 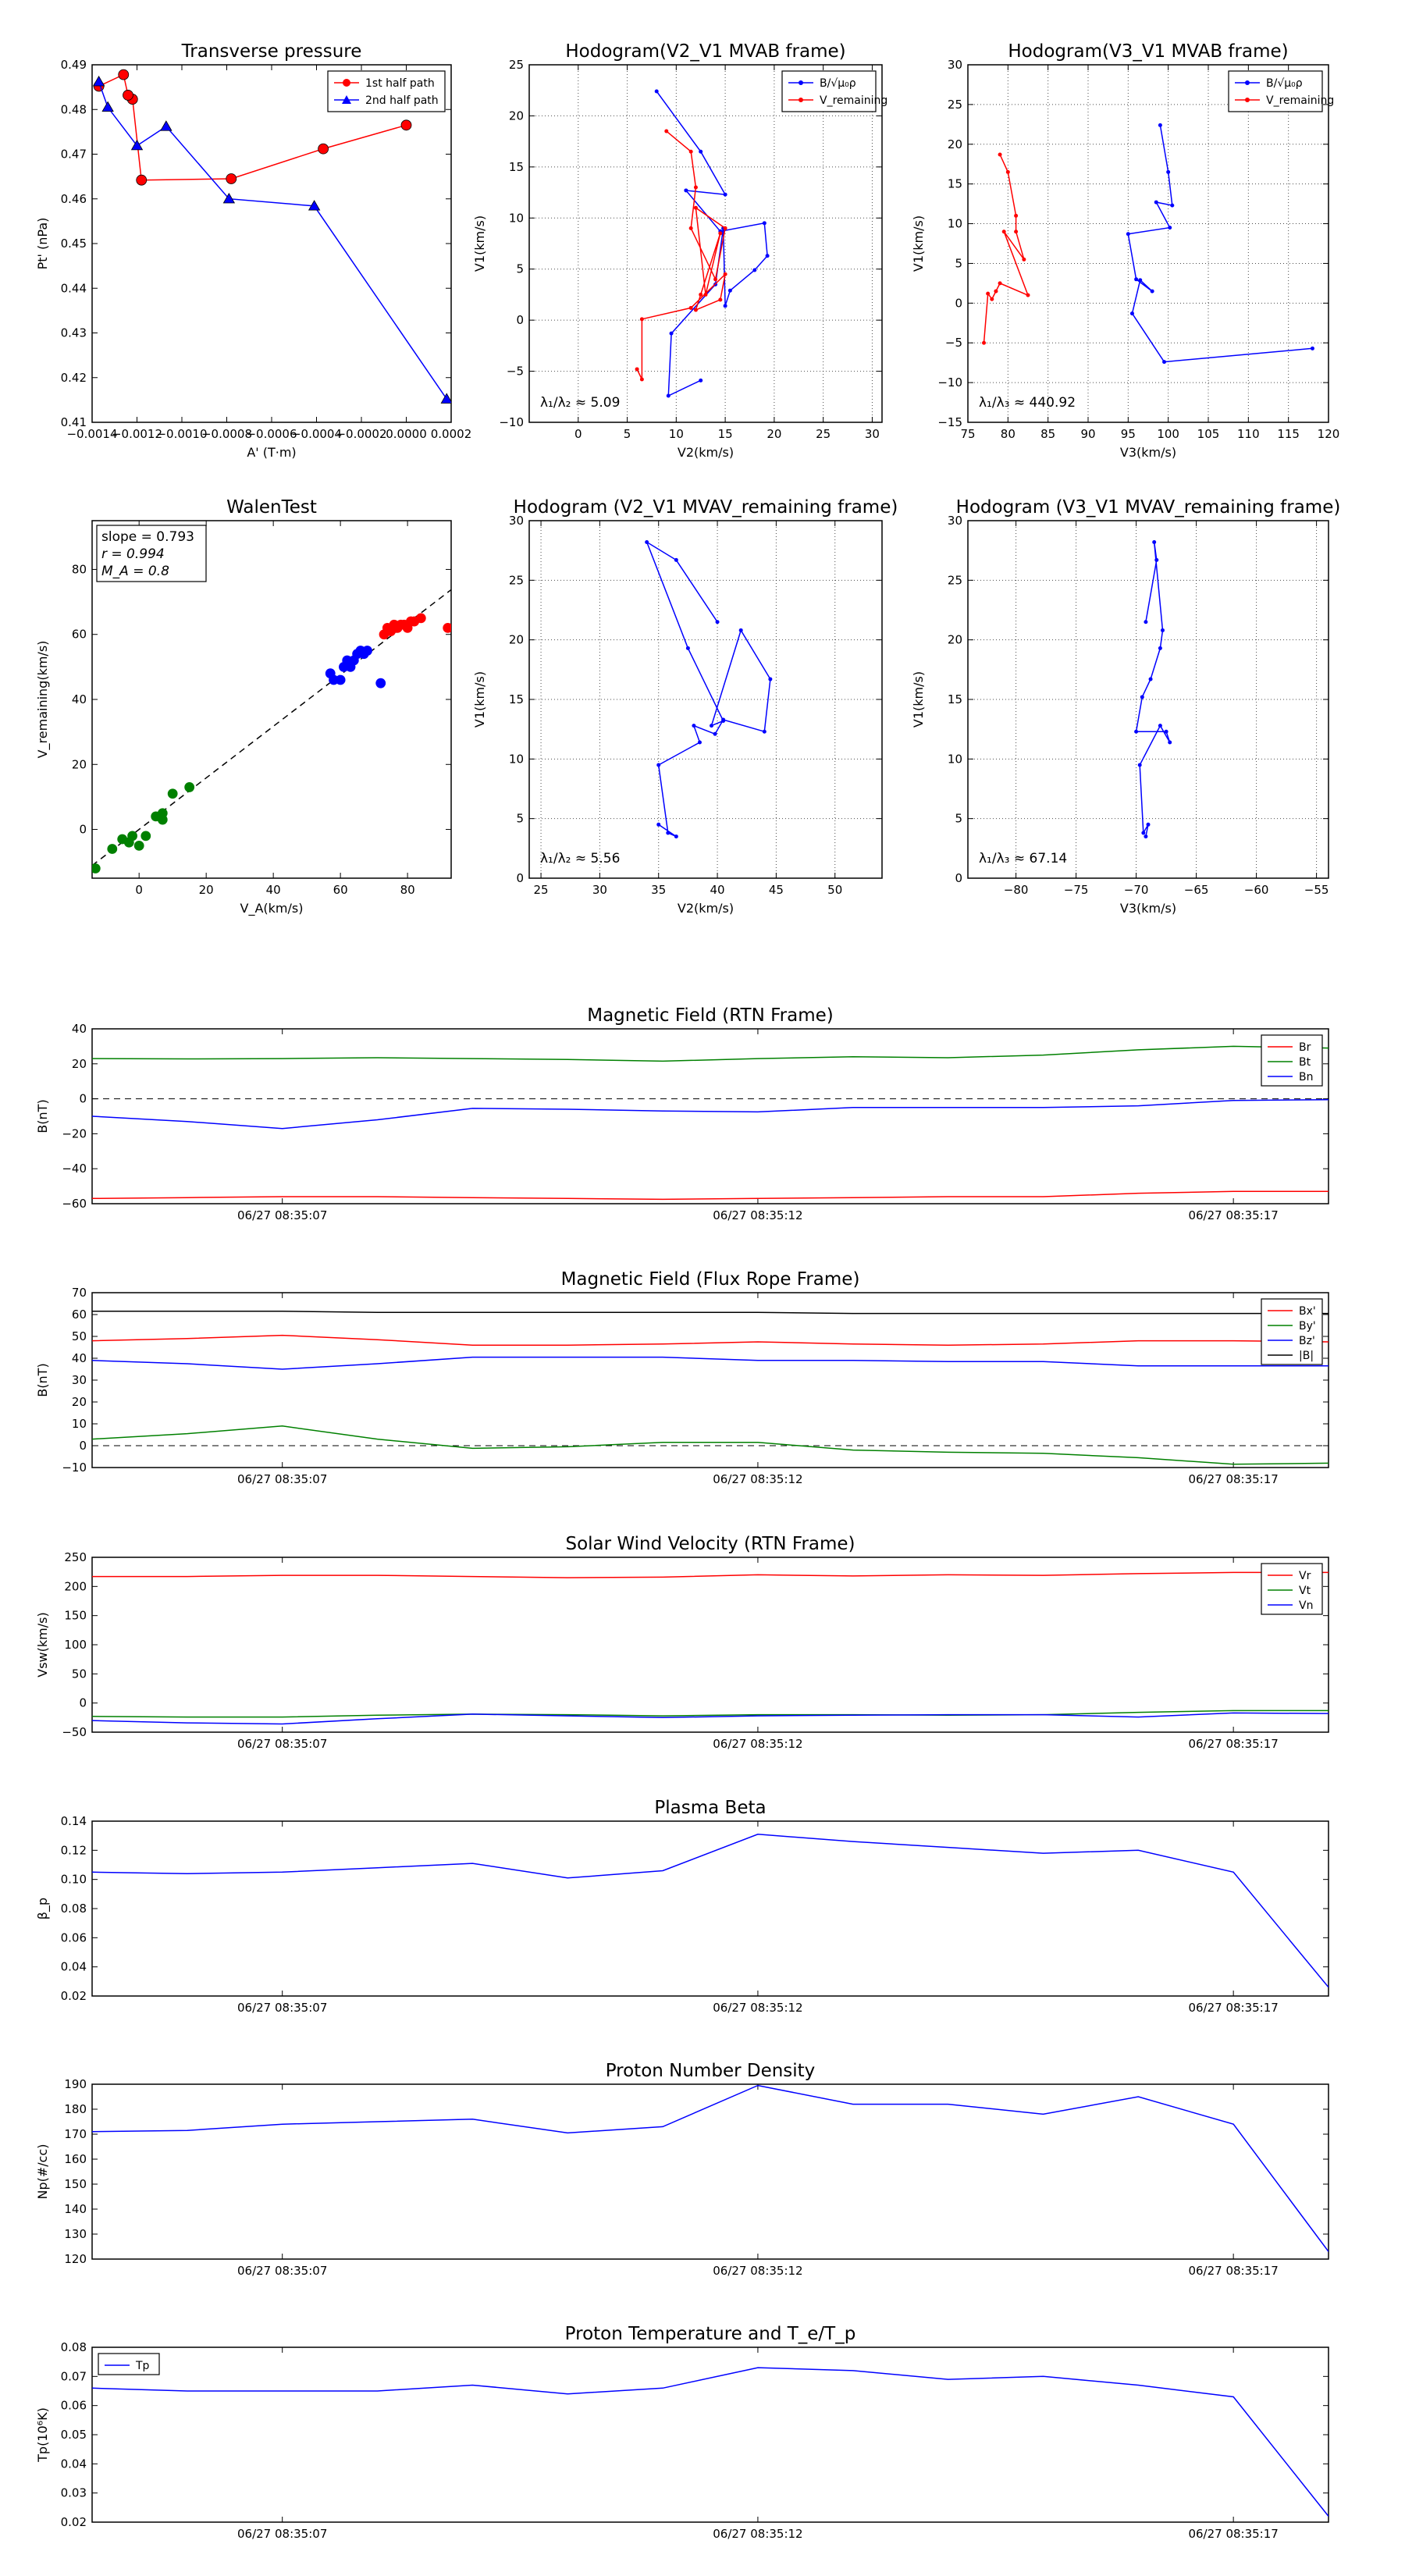 I want to click on eigenvalue-ratio-annotation: λ₁/λ₃ ≈ 440.92, so click(x=1027, y=403).